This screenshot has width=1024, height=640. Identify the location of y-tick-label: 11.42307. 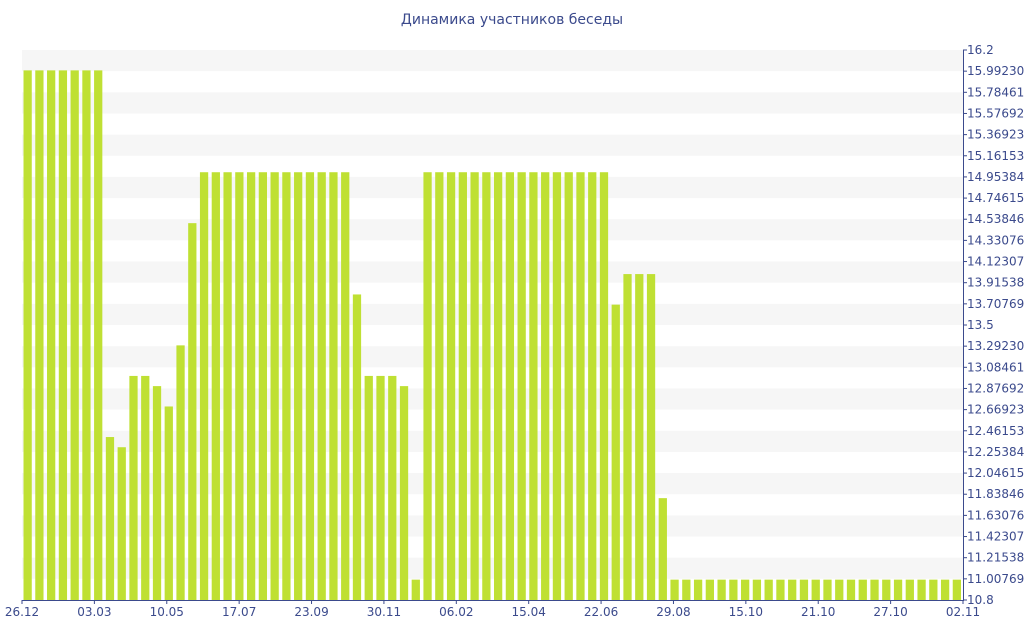
(995, 537).